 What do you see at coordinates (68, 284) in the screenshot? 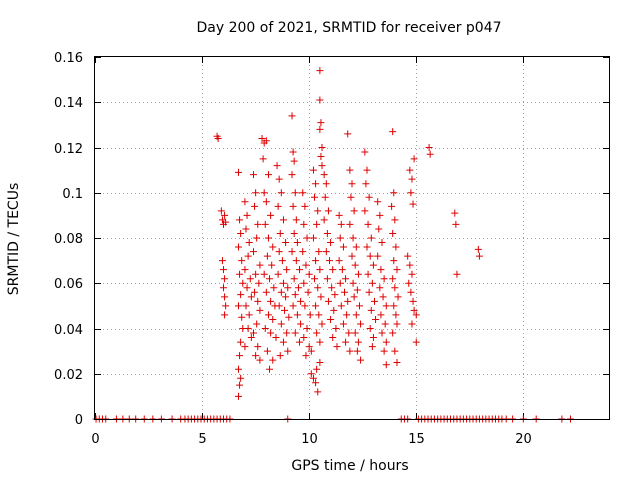
I see `y-tick-label: 0.06` at bounding box center [68, 284].